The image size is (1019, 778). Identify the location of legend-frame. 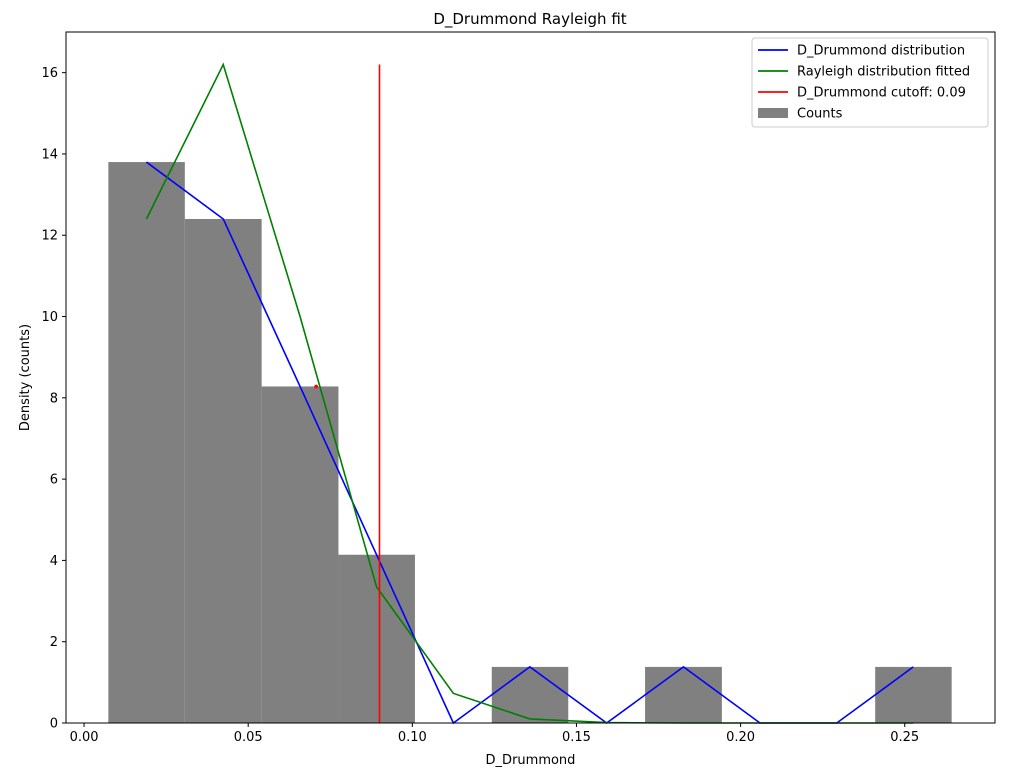
(870, 82).